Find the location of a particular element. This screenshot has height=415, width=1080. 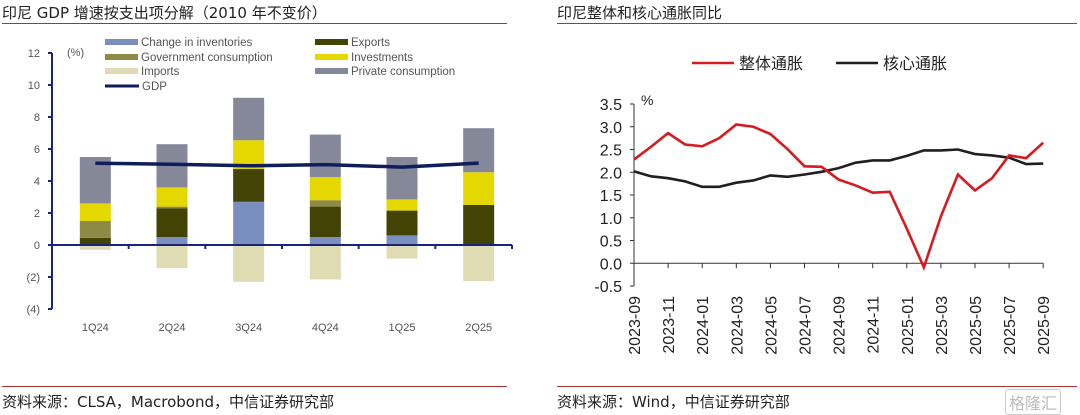

x-tick-label: 2024-09 is located at coordinates (840, 325).